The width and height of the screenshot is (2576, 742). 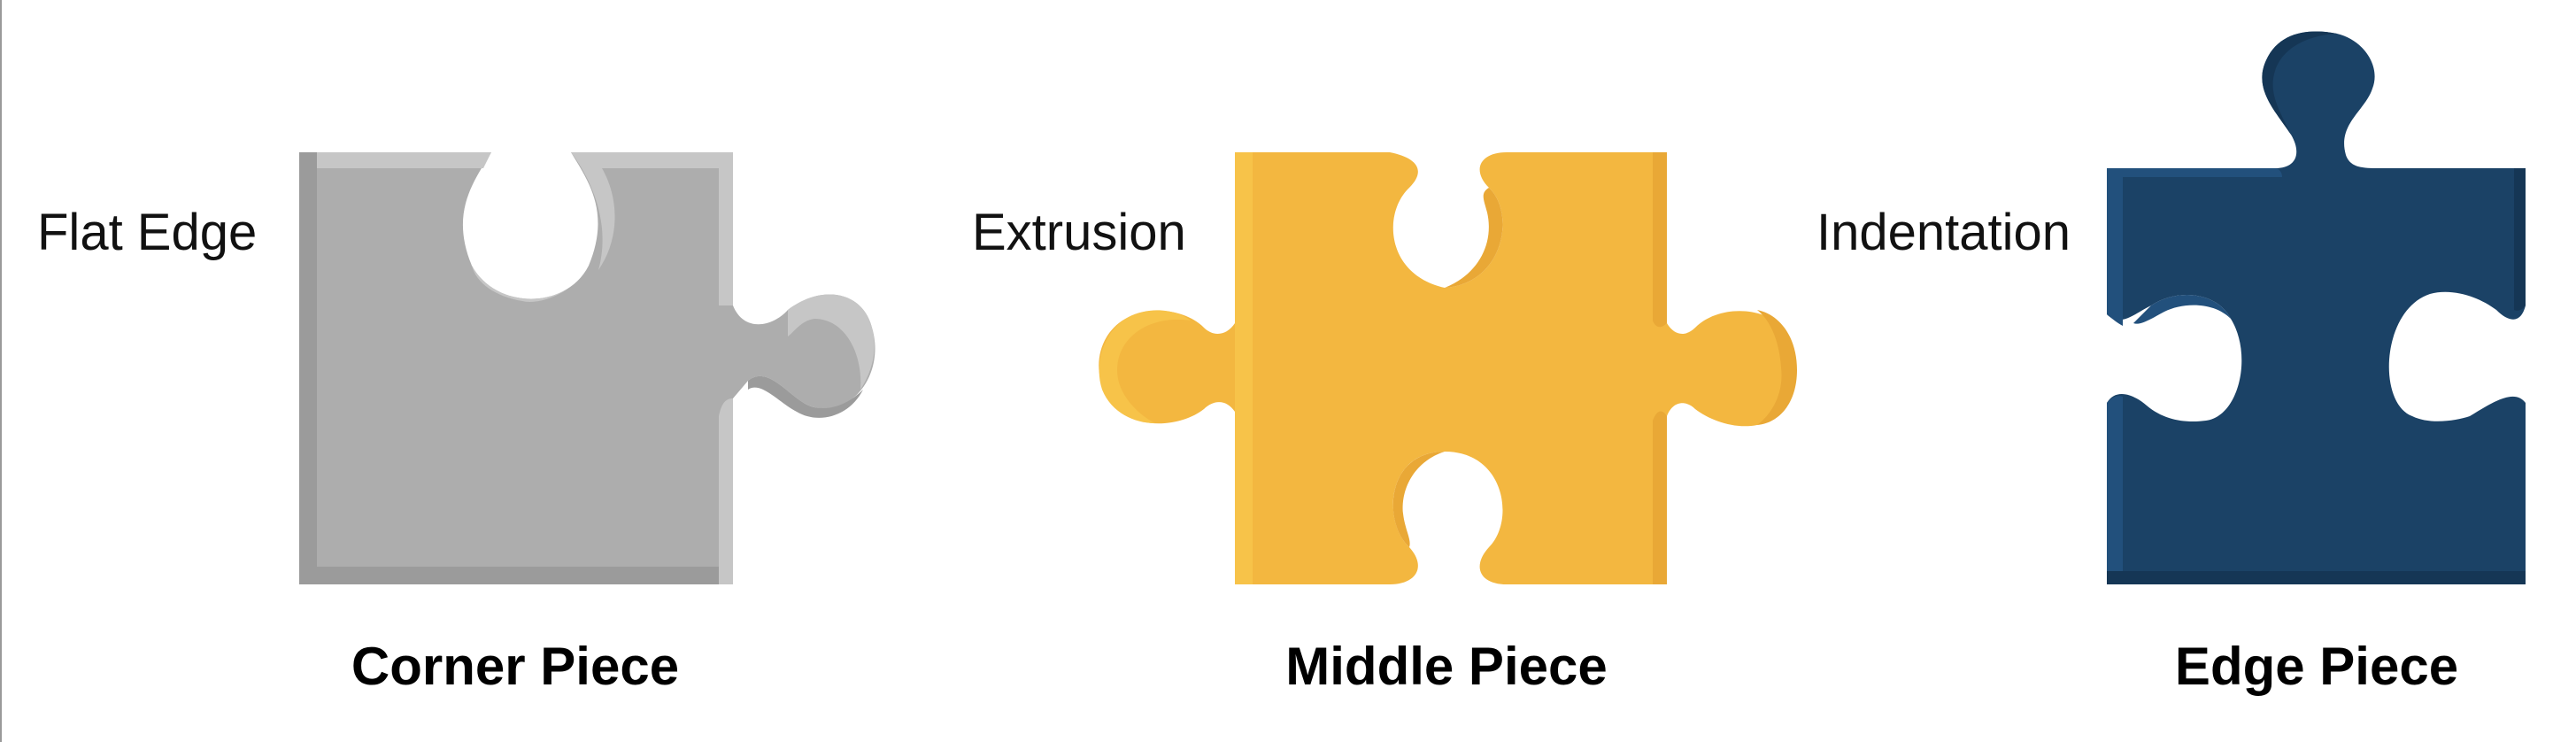 What do you see at coordinates (530, 284) in the screenshot?
I see `corner-piece-indent-rim` at bounding box center [530, 284].